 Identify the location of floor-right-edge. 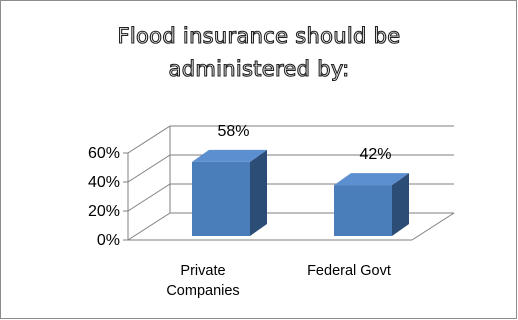
(433, 226).